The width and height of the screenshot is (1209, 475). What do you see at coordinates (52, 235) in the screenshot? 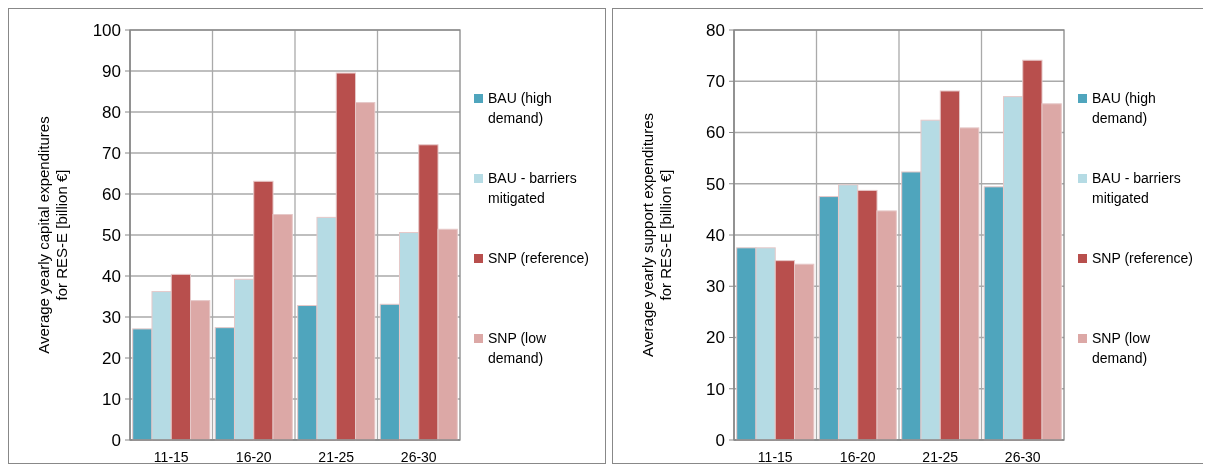
I see `y-axis-title: Average yearly capital expenditures for RES-E [billion €]` at bounding box center [52, 235].